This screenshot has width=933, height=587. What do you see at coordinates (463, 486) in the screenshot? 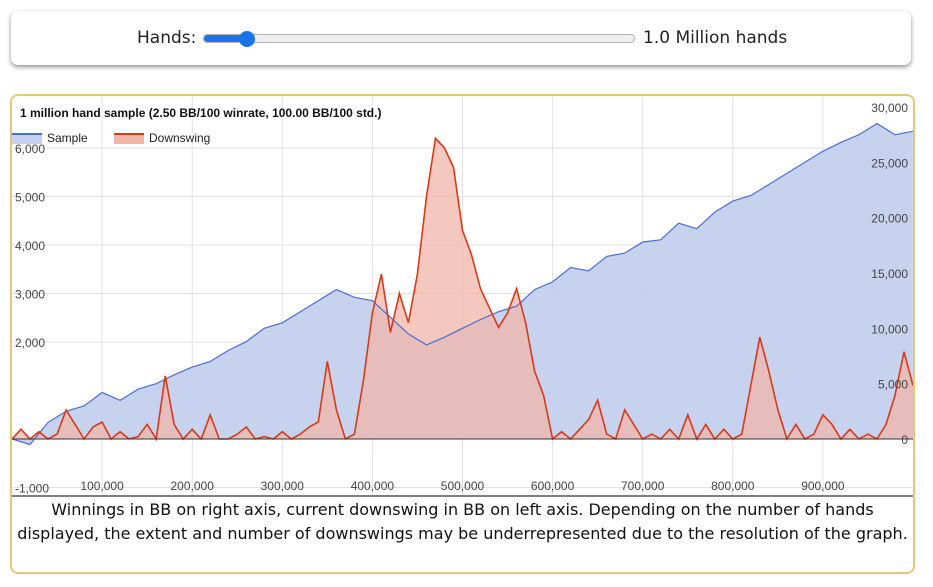
I see `x-tick-label: 500,000` at bounding box center [463, 486].